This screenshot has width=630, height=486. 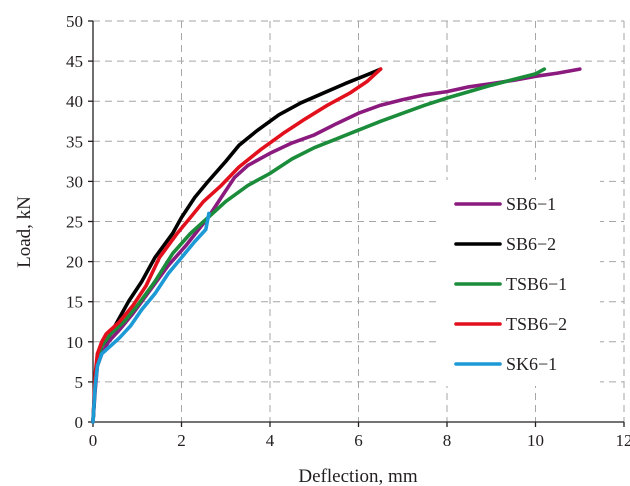 What do you see at coordinates (358, 440) in the screenshot?
I see `x-tick-label: 6` at bounding box center [358, 440].